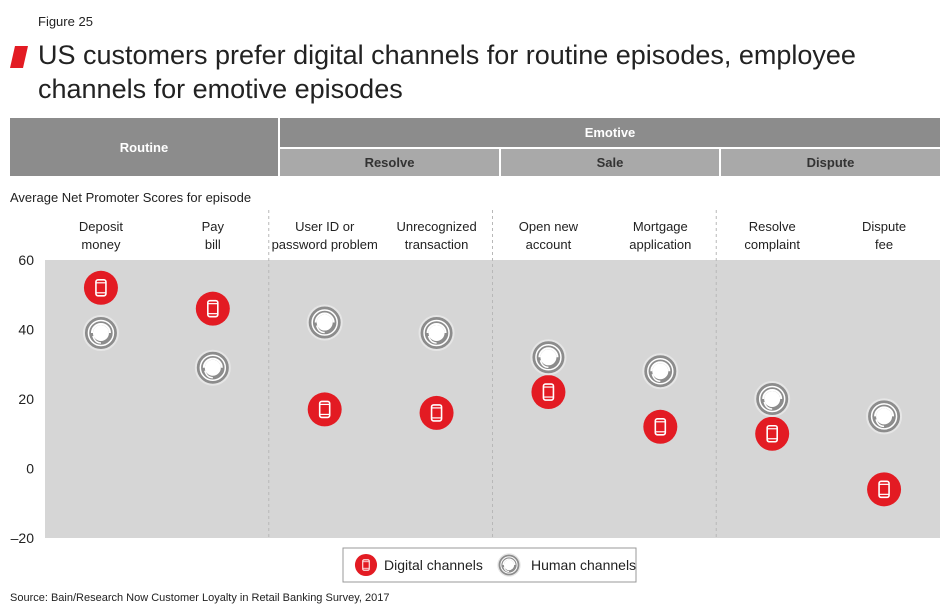  Describe the element at coordinates (131, 197) in the screenshot. I see `measure-label: Average Net Promoter Scores for episode` at that location.